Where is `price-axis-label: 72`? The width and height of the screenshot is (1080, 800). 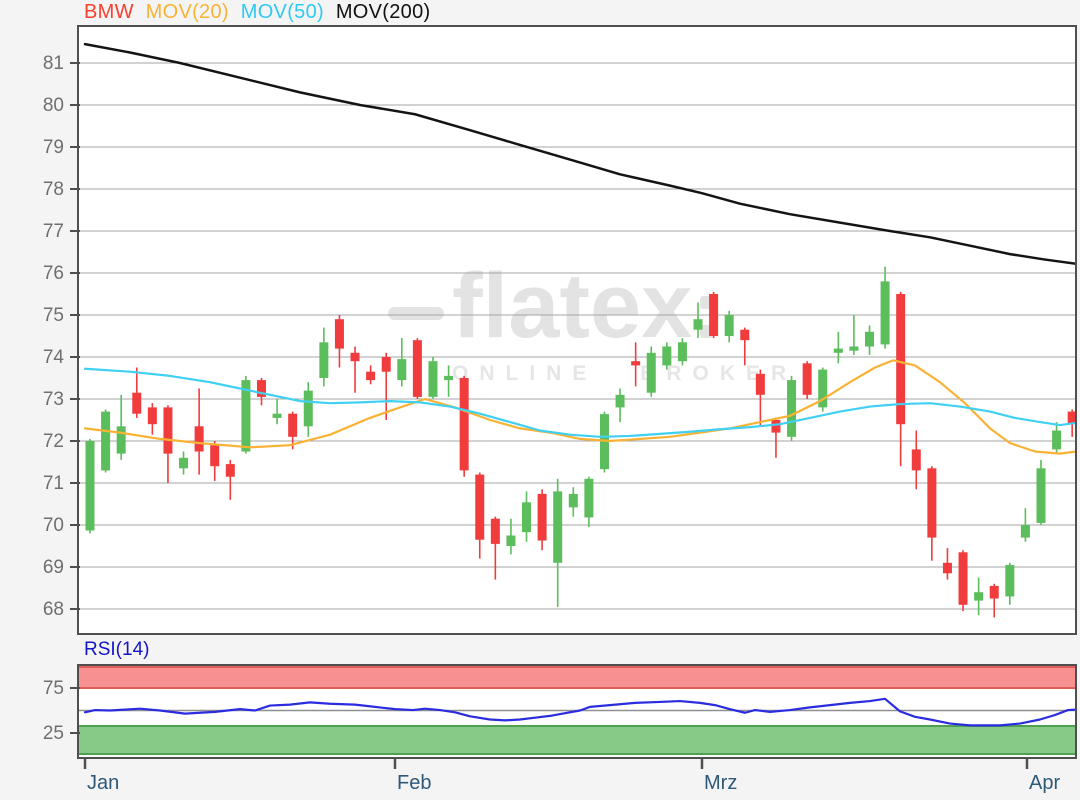
price-axis-label: 72 is located at coordinates (53, 441).